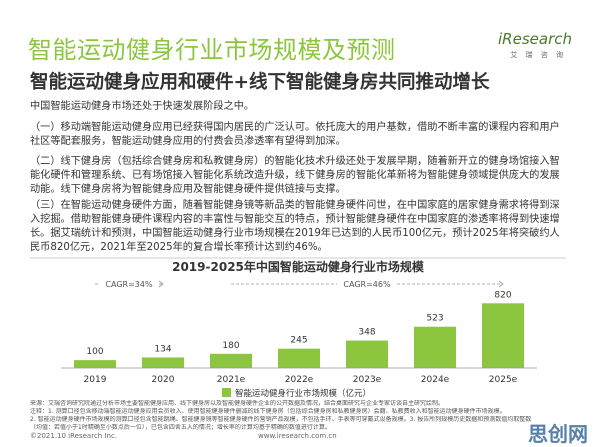  I want to click on logo: iResearch, so click(535, 39).